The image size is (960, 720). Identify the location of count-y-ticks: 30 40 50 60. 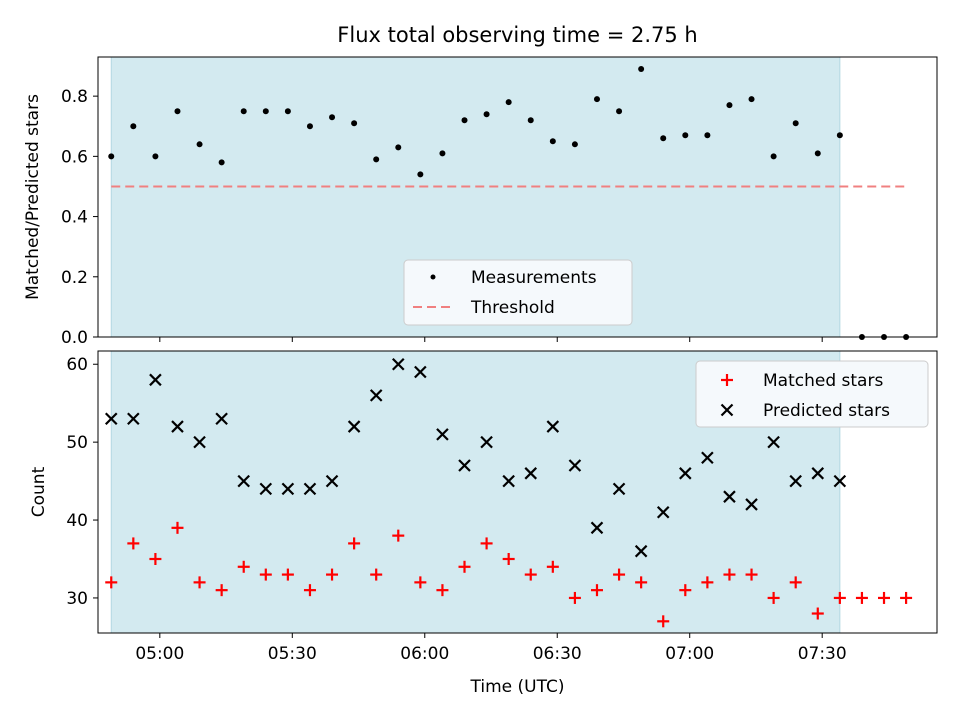
(82, 482).